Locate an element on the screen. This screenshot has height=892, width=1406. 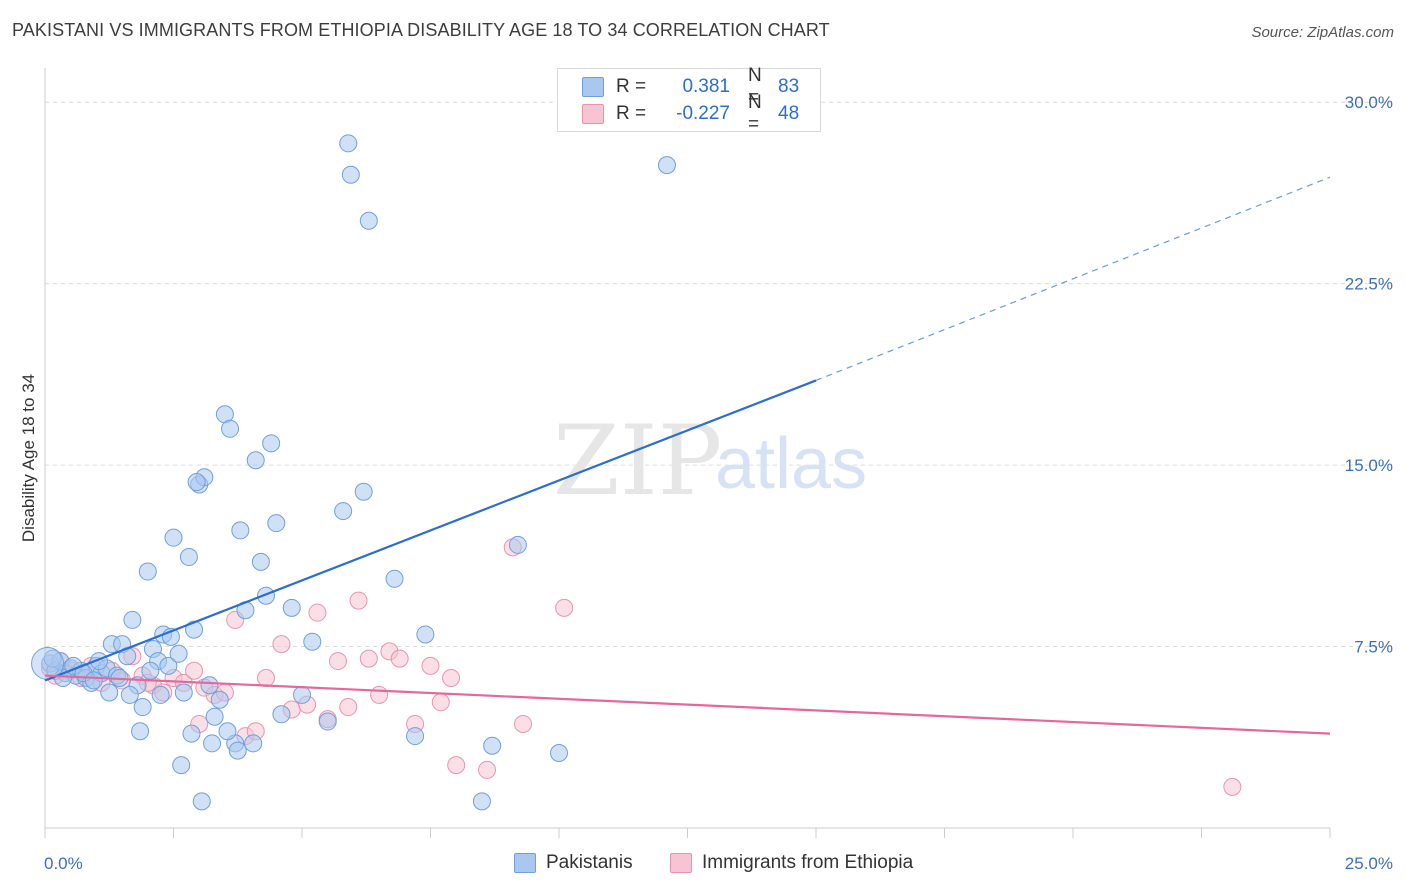
legend-row-ethiopia: R = -0.227 N = 48 is located at coordinates (691, 113).